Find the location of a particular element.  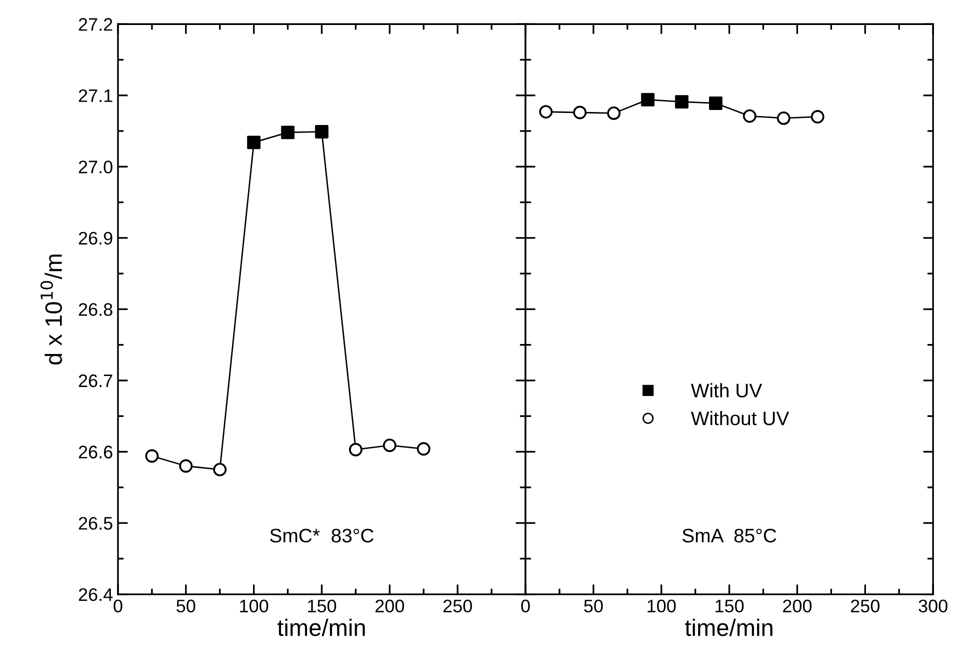

y-tick-label: 26.6 is located at coordinates (95, 452).